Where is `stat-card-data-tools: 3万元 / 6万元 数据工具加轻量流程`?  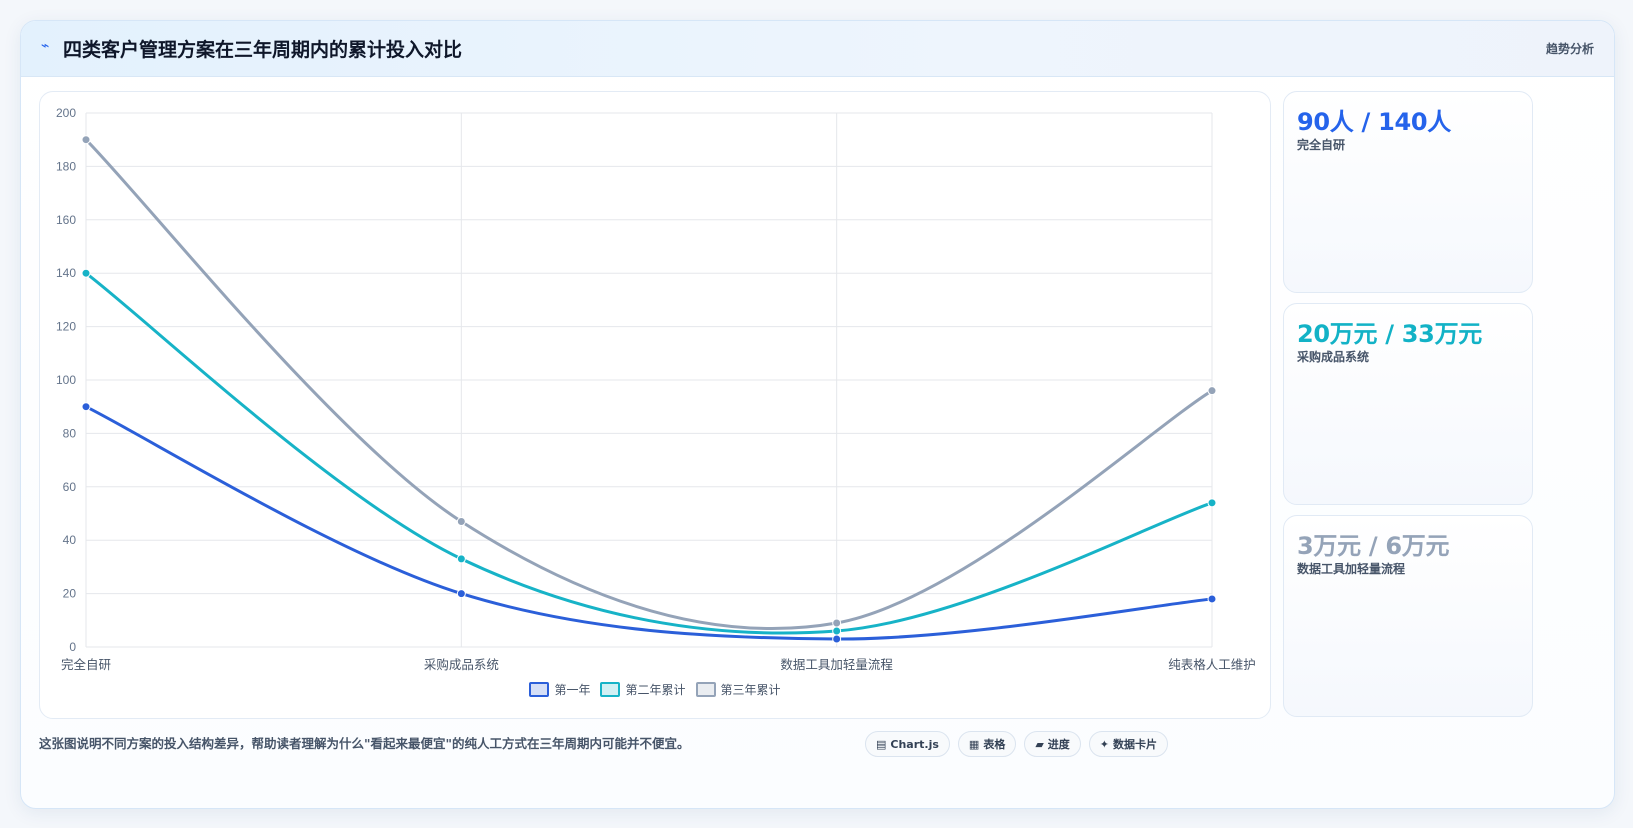
stat-card-data-tools: 3万元 / 6万元 数据工具加轻量流程 is located at coordinates (1408, 616).